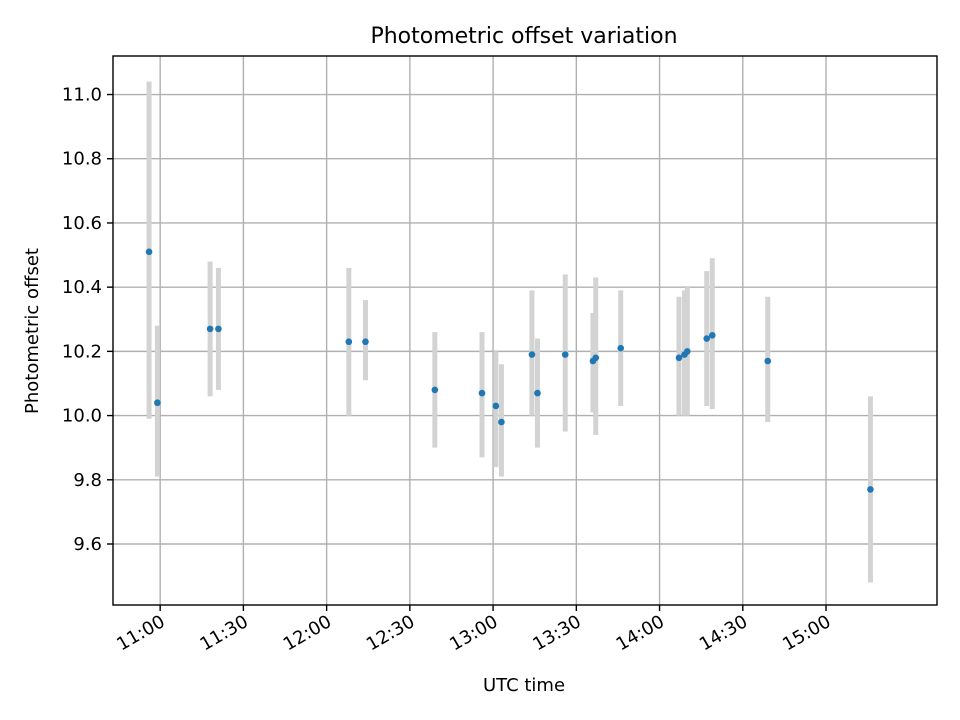 The image size is (960, 720). What do you see at coordinates (82, 287) in the screenshot?
I see `y-tick-label: 10.4` at bounding box center [82, 287].